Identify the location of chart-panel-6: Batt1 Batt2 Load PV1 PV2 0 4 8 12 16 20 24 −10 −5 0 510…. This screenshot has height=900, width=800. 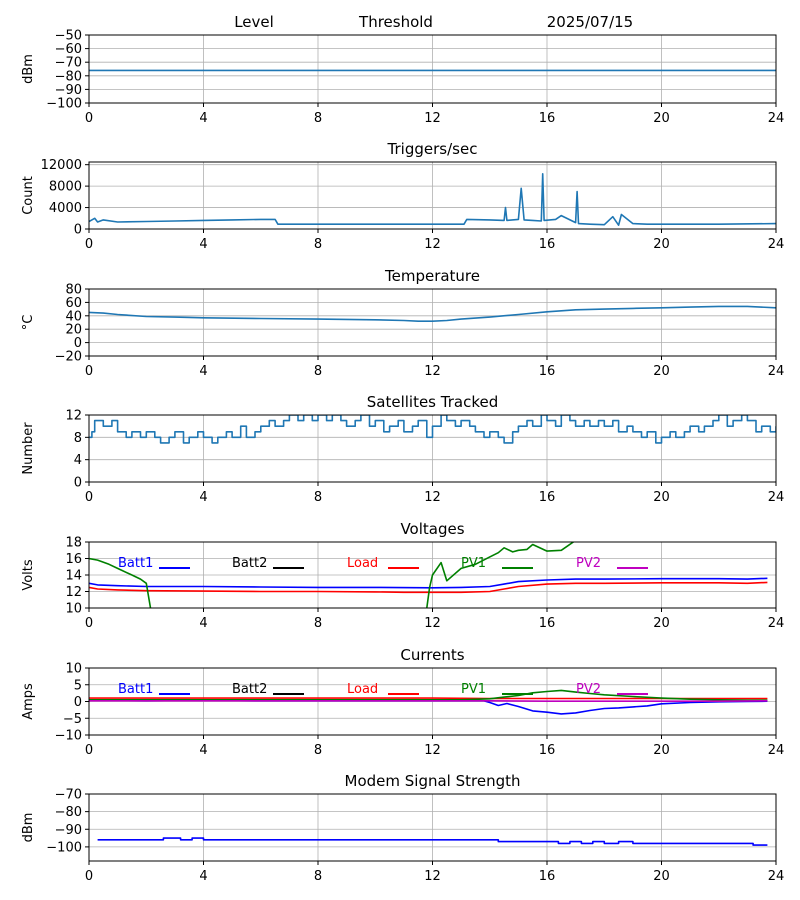
(402, 702).